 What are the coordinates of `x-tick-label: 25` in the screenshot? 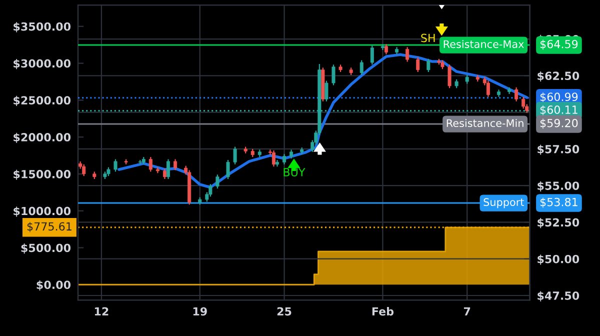 It's located at (284, 311).